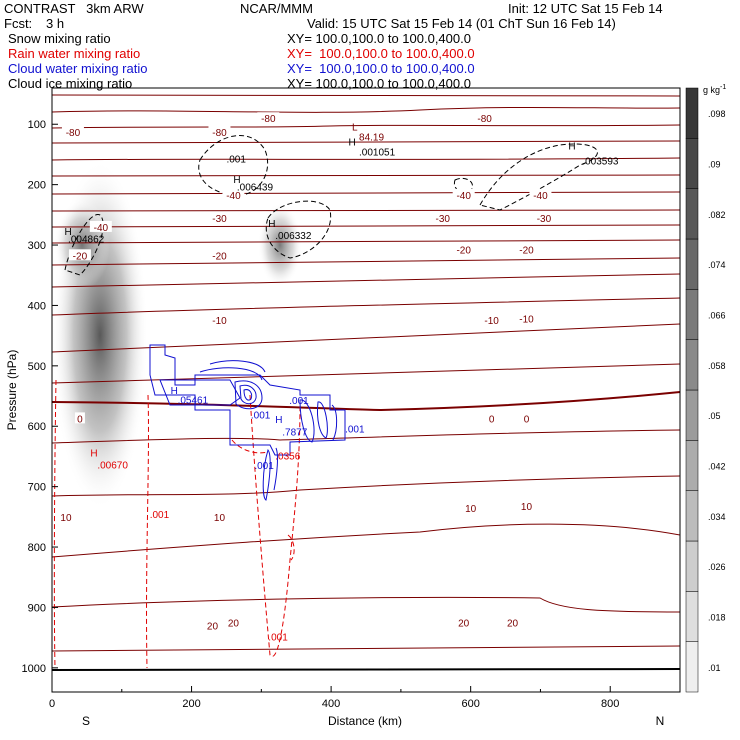 Image resolution: width=740 pixels, height=740 pixels. I want to click on y-tick-label: 700, so click(37, 488).